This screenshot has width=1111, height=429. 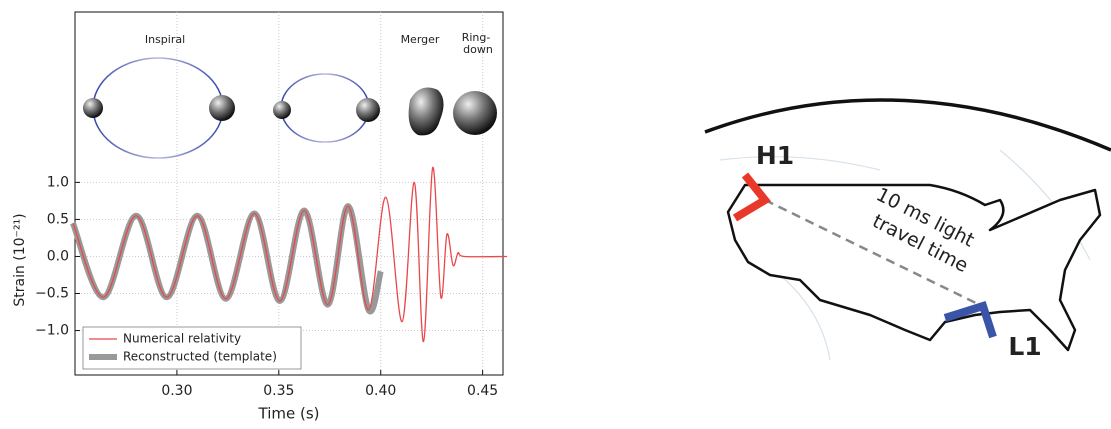 I want to click on y-axis-label: Strain (10⁻²¹), so click(x=20, y=259).